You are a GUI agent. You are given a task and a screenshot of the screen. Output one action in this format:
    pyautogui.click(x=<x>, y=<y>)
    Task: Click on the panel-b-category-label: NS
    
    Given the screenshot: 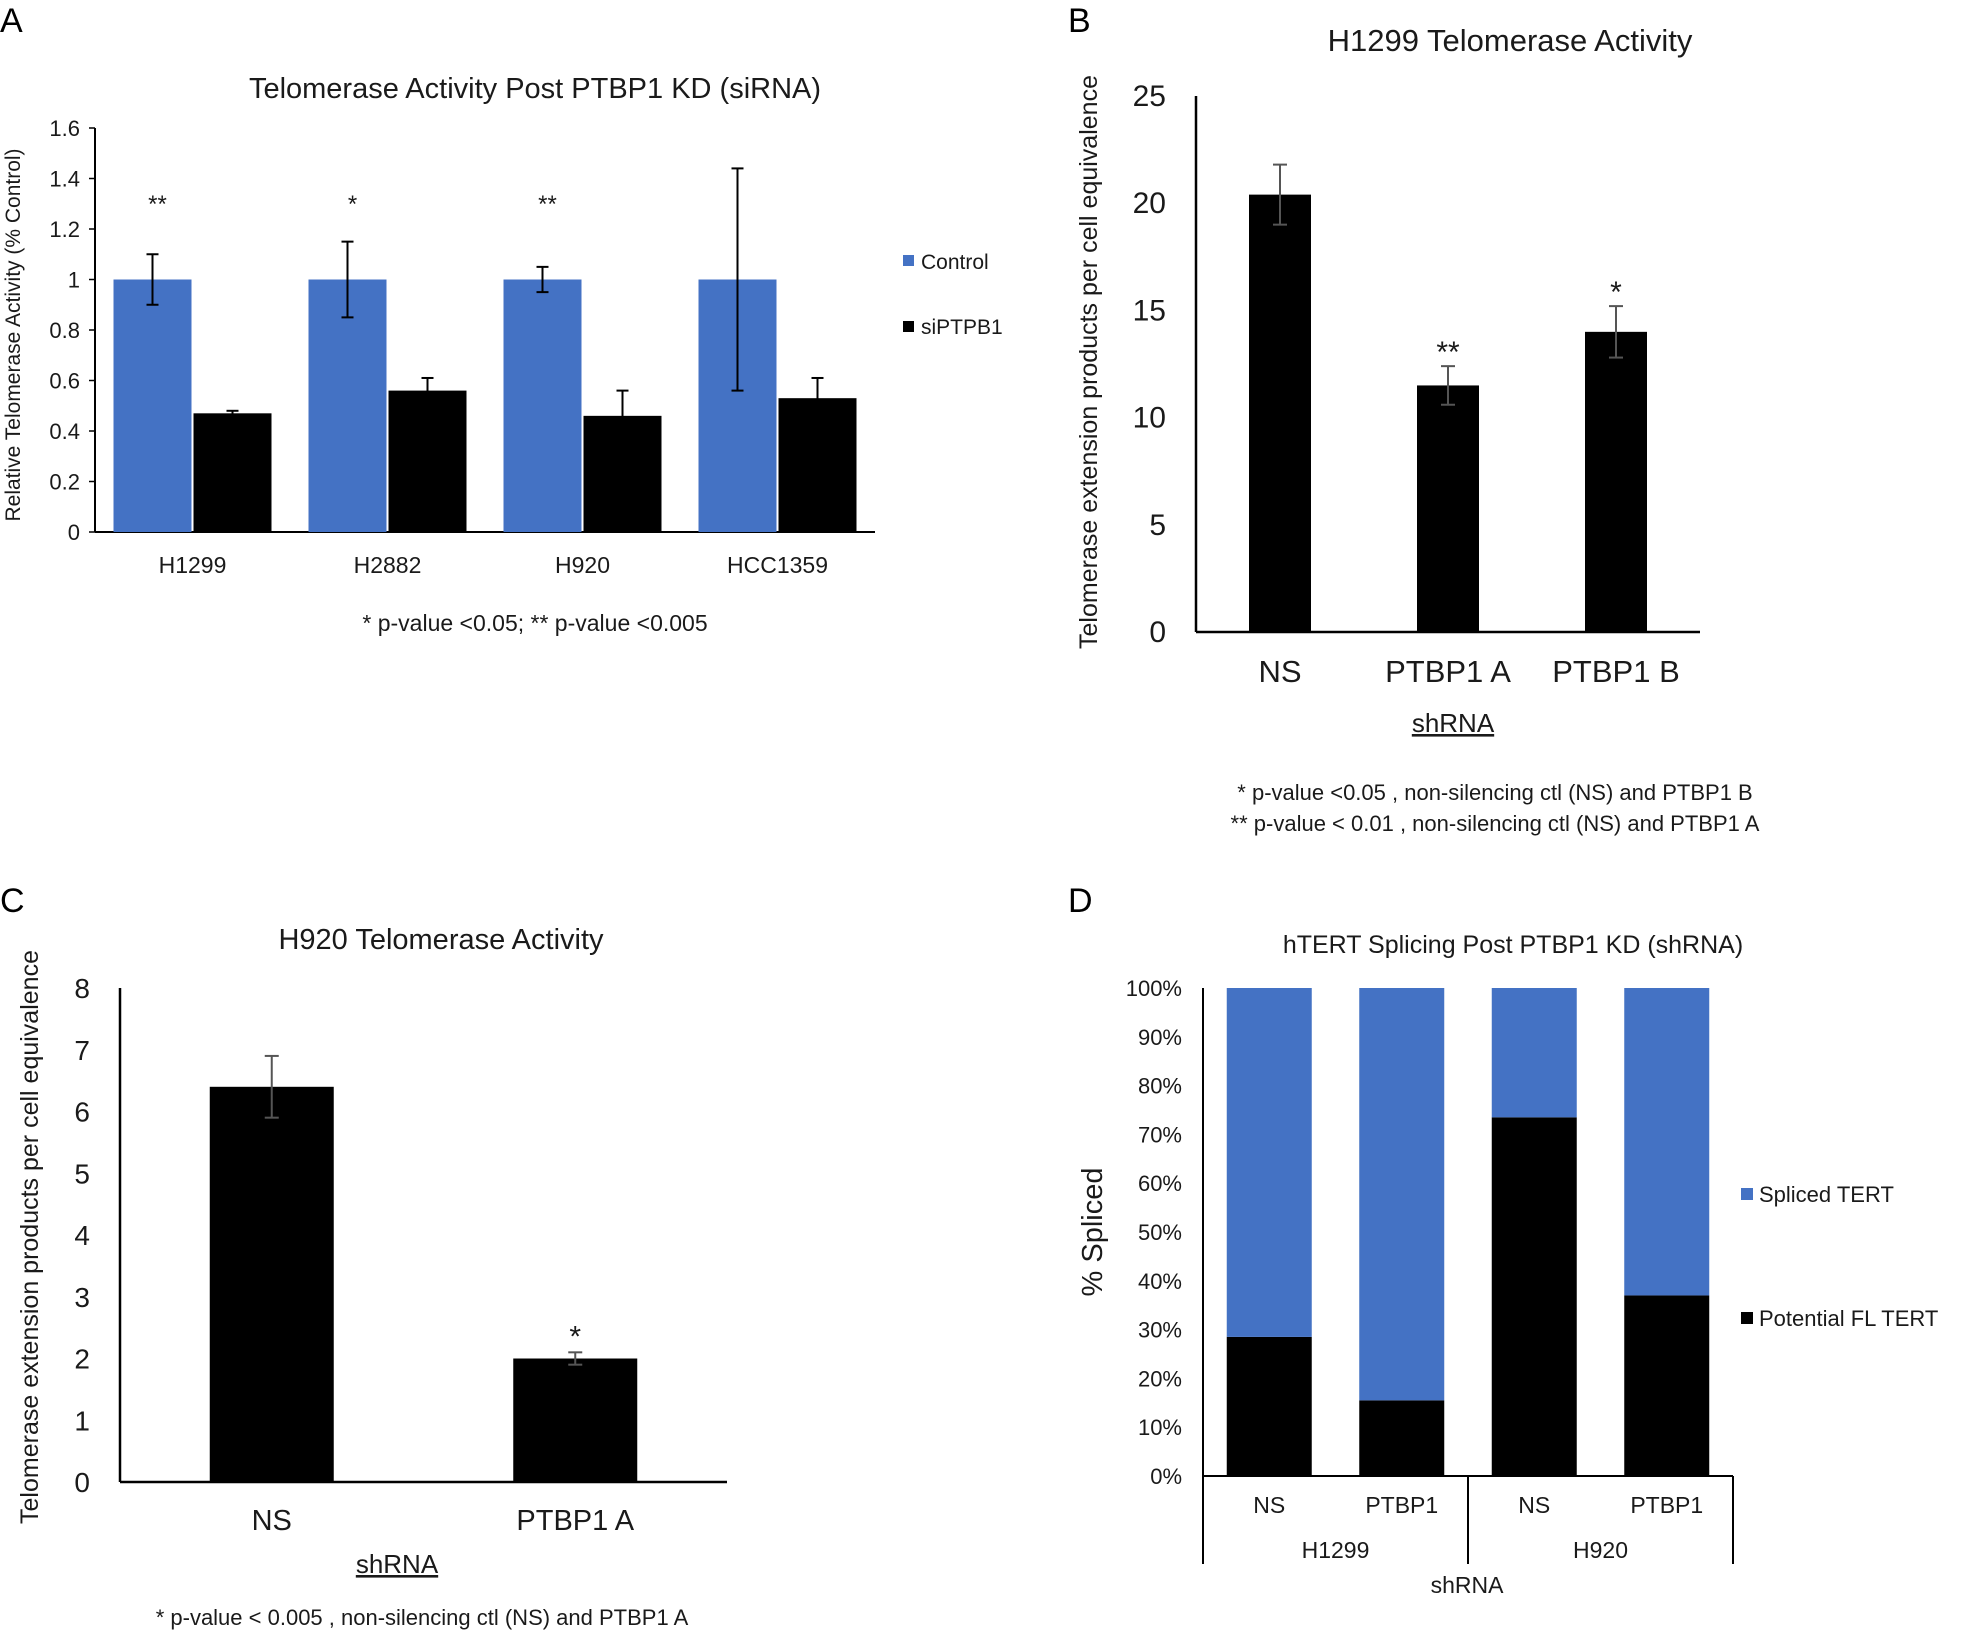 What is the action you would take?
    pyautogui.click(x=1279, y=671)
    